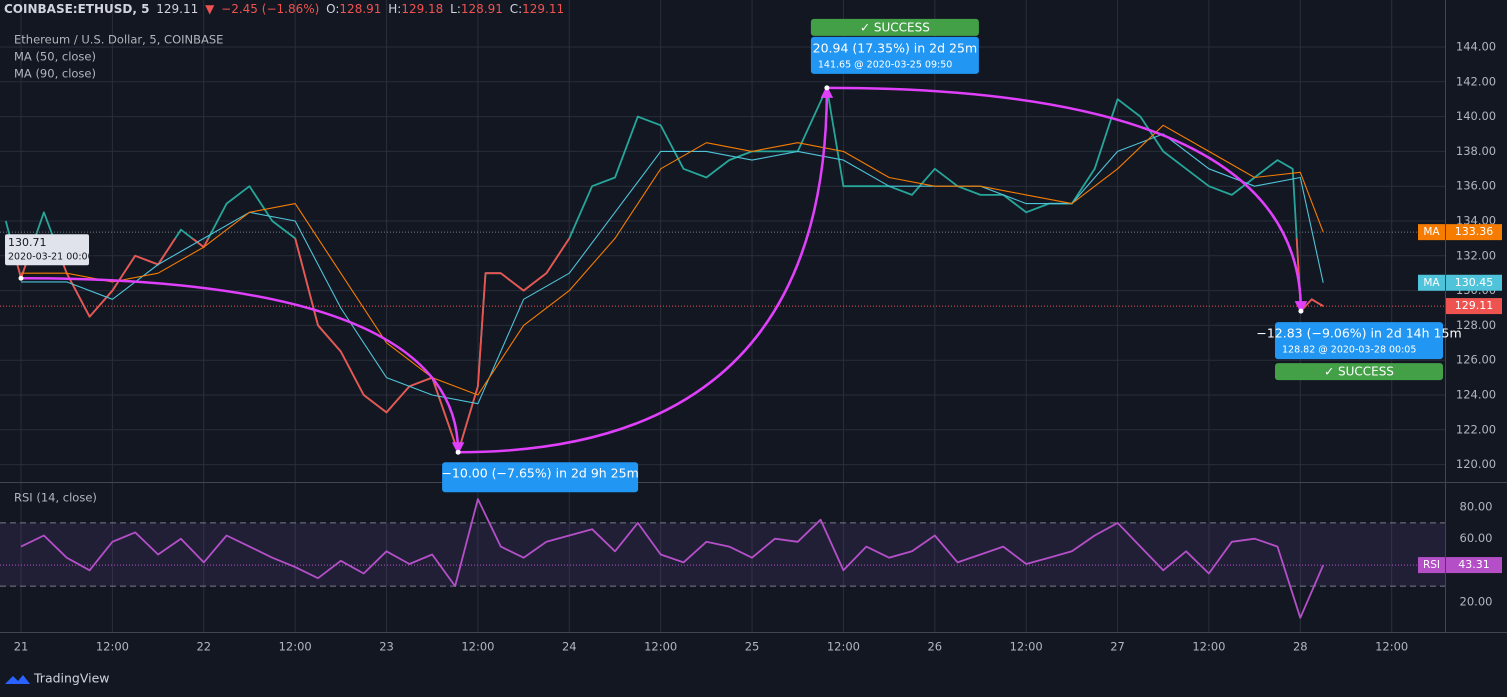  Describe the element at coordinates (76, 9) in the screenshot. I see `symbol: COINBASE:ETHUSD, 5` at that location.